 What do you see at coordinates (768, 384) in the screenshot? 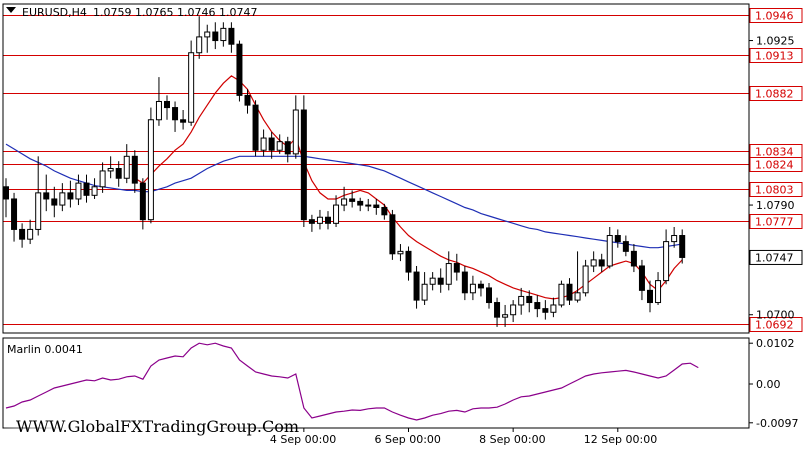
I see `oscillator-tick-label: 0.00` at bounding box center [768, 384].